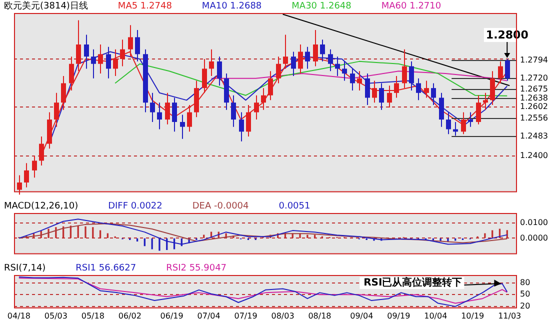 Image resolution: width=553 pixels, height=325 pixels. I want to click on series-label: RSI1 56.6627, so click(106, 268).